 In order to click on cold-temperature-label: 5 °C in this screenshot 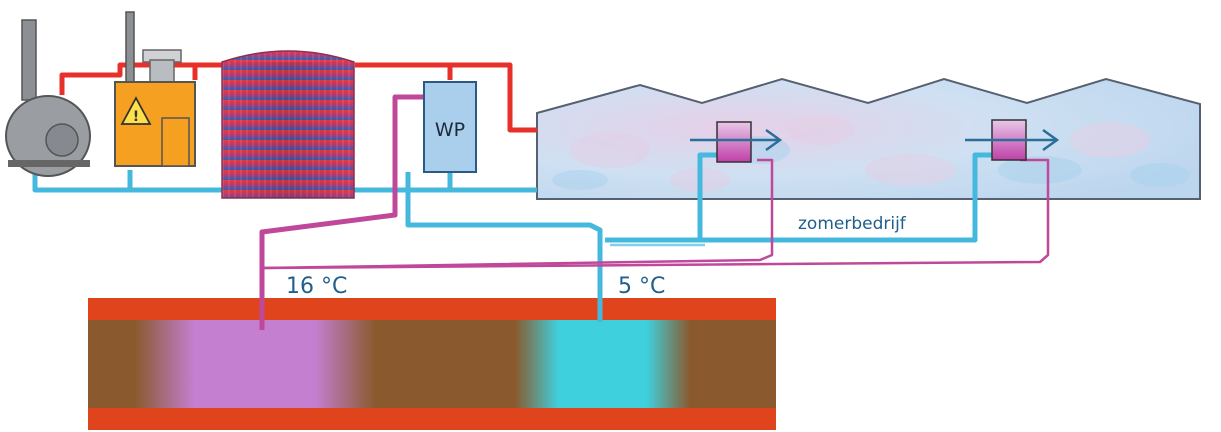, I will do `click(641, 286)`.